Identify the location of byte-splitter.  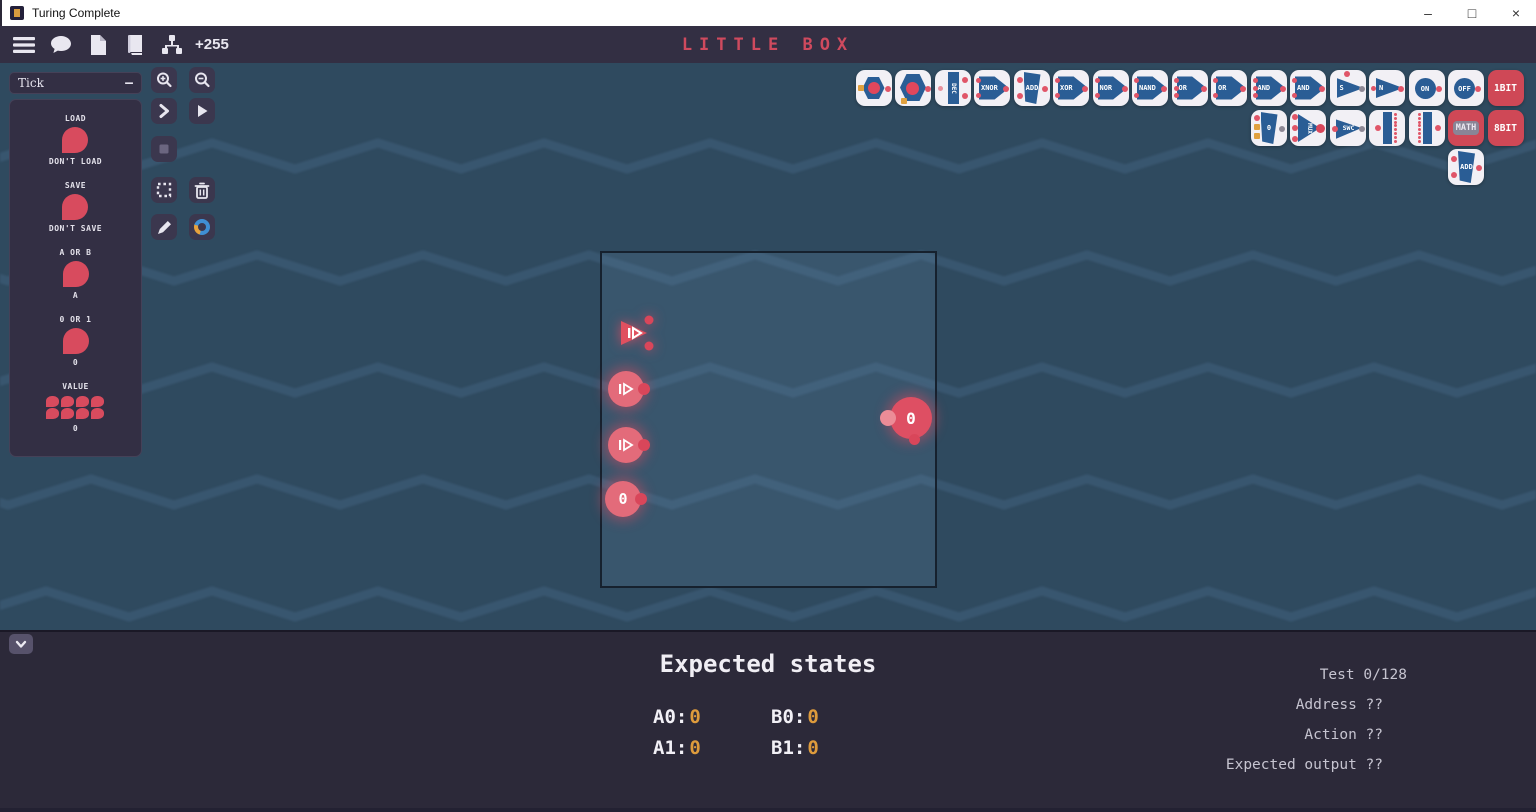
(1387, 128).